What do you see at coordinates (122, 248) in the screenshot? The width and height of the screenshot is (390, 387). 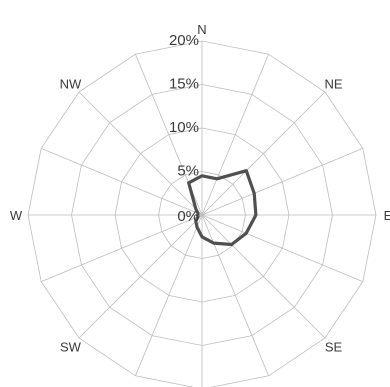 I see `grid-spoke-wsw` at bounding box center [122, 248].